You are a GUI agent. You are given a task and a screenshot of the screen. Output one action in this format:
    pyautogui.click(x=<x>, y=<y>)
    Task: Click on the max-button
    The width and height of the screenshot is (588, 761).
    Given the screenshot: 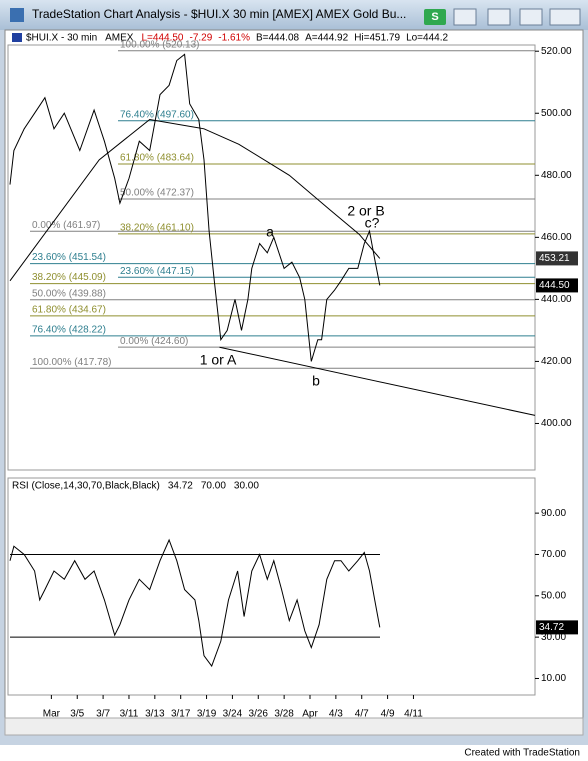 What is the action you would take?
    pyautogui.click(x=531, y=17)
    